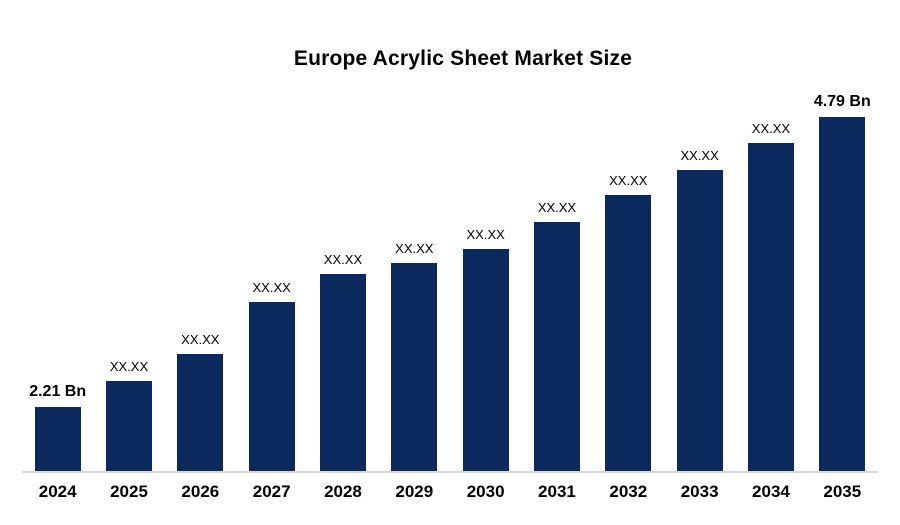  I want to click on bar-value-label-2035: 4.79 Bn, so click(842, 102).